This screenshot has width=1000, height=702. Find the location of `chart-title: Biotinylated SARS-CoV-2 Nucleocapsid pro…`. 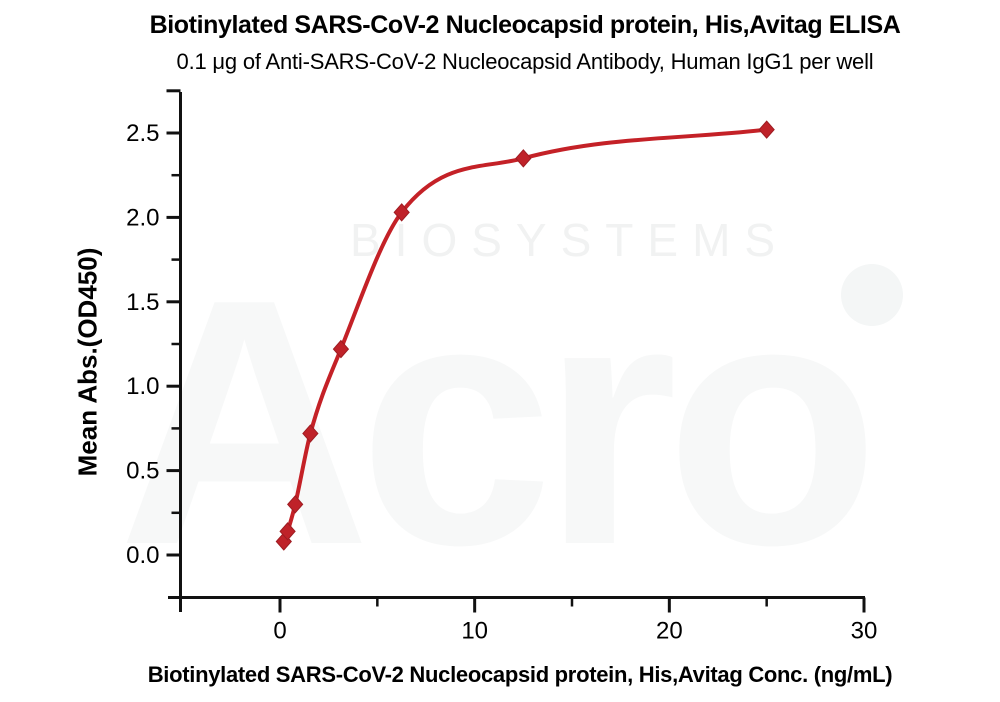

chart-title: Biotinylated SARS-CoV-2 Nucleocapsid pro… is located at coordinates (525, 25).